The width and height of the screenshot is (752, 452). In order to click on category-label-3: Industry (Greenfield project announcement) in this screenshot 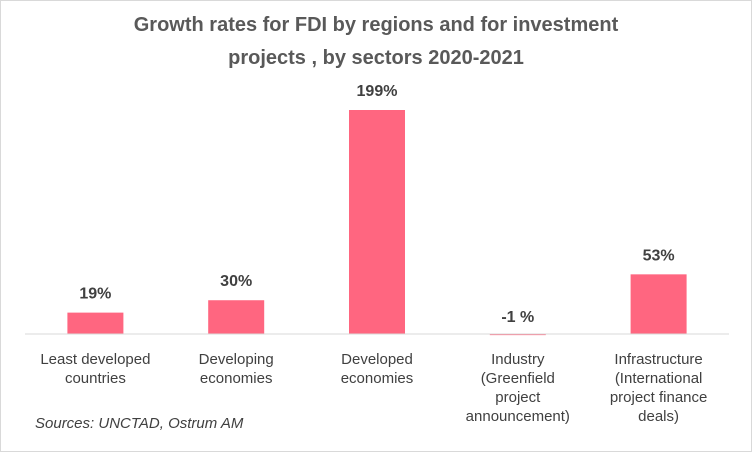, I will do `click(518, 388)`.